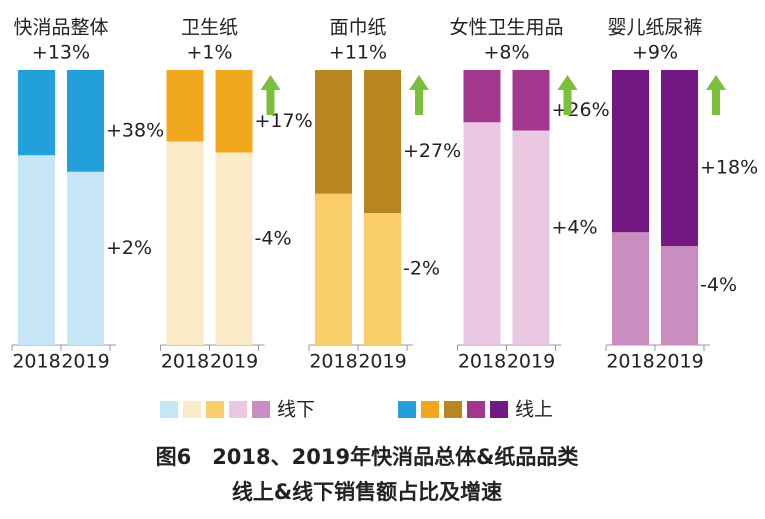  Describe the element at coordinates (534, 410) in the screenshot. I see `legend-label: 线上` at that location.